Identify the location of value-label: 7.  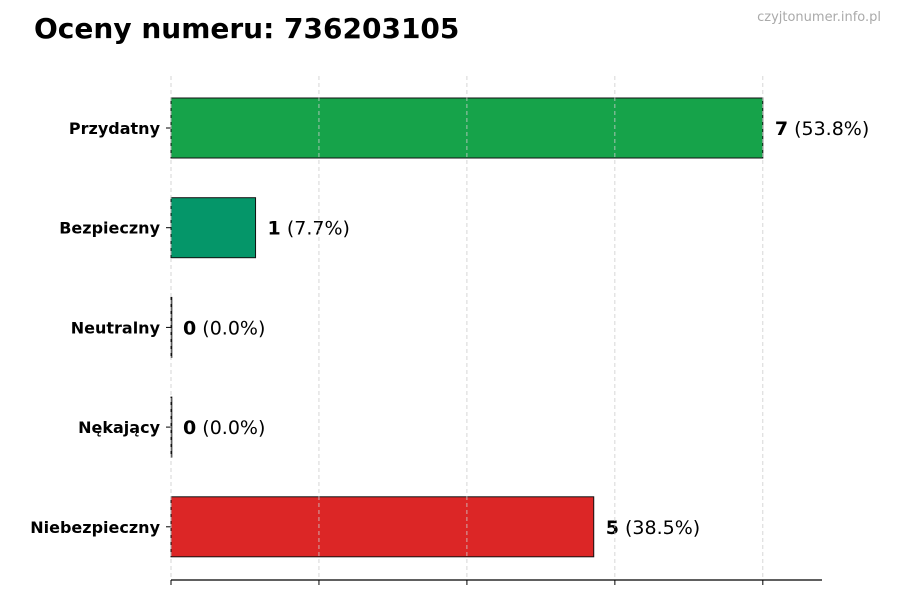
(781, 129).